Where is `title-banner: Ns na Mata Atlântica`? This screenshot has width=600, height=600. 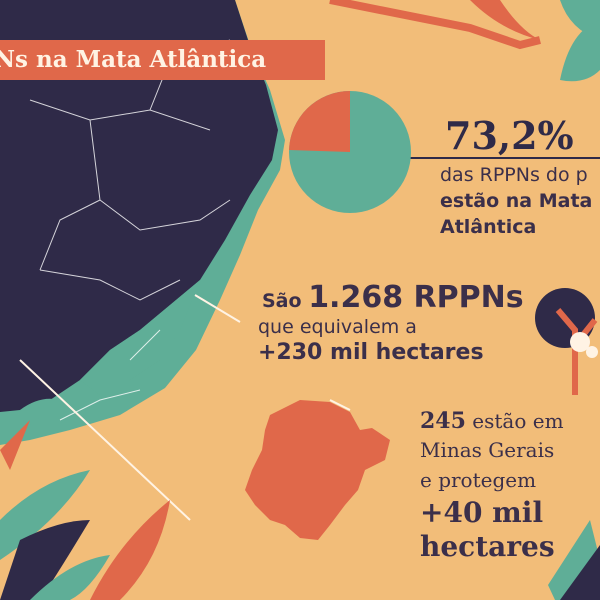
title-banner: Ns na Mata Atlântica is located at coordinates (162, 60).